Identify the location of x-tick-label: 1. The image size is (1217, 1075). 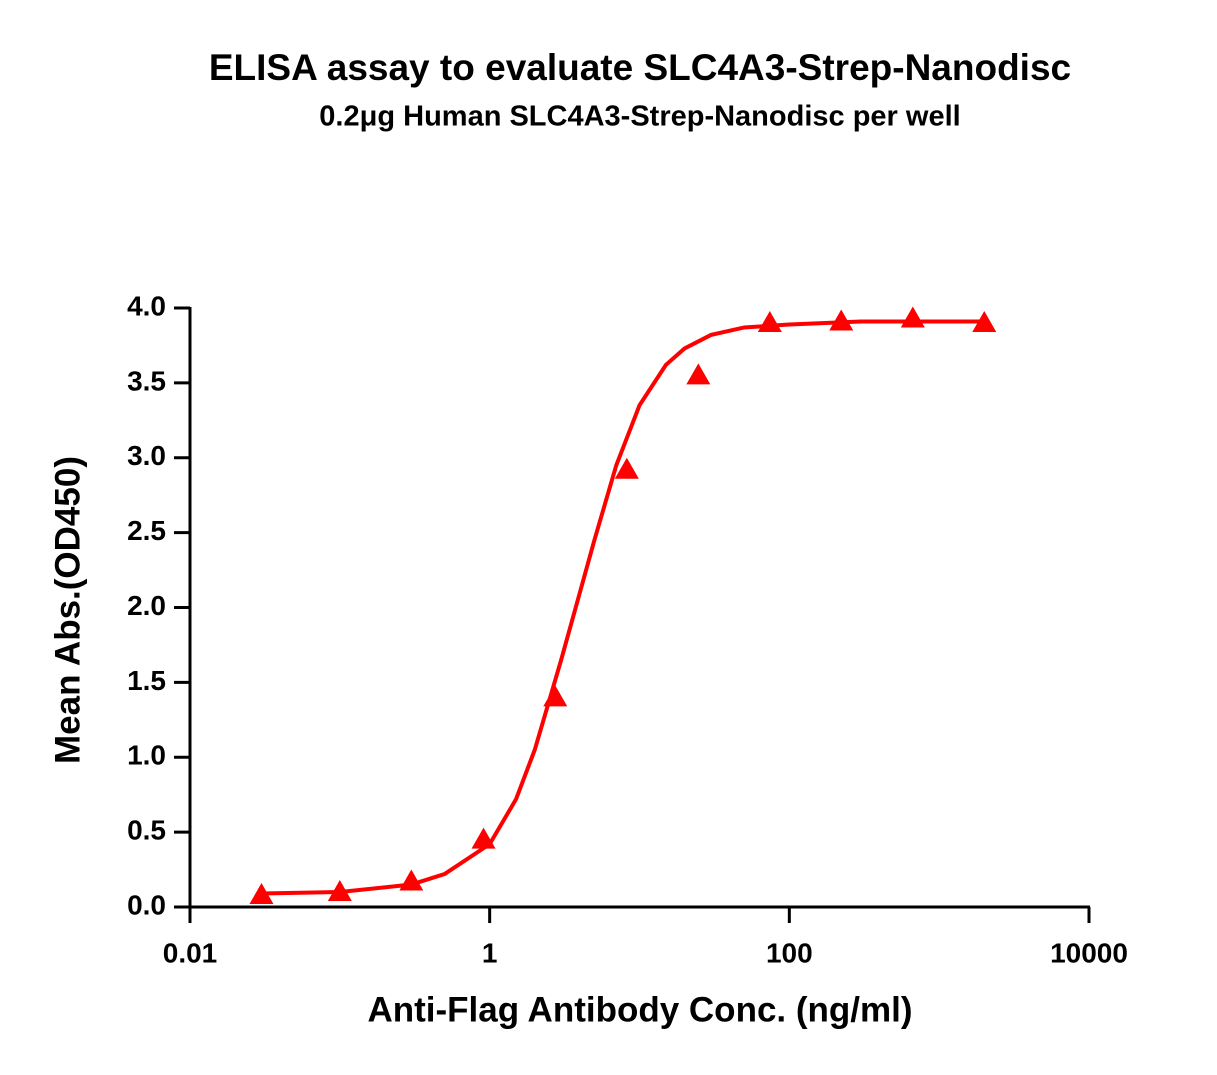
(490, 952).